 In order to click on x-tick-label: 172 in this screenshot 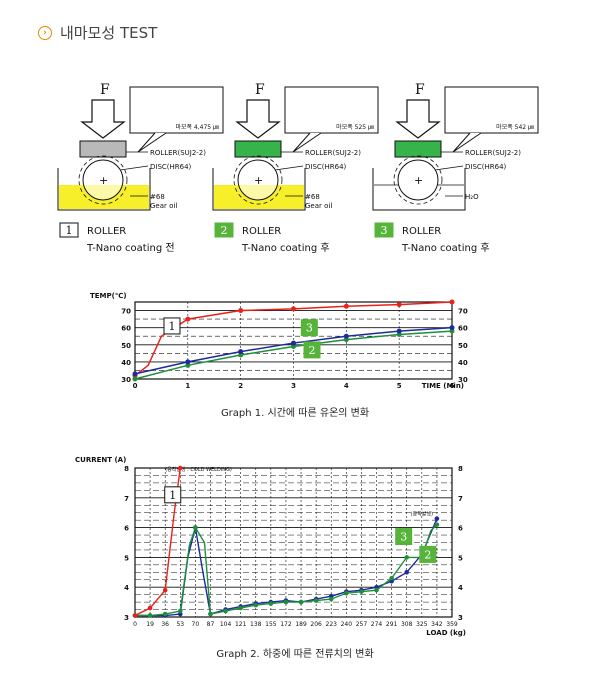, I will do `click(286, 624)`.